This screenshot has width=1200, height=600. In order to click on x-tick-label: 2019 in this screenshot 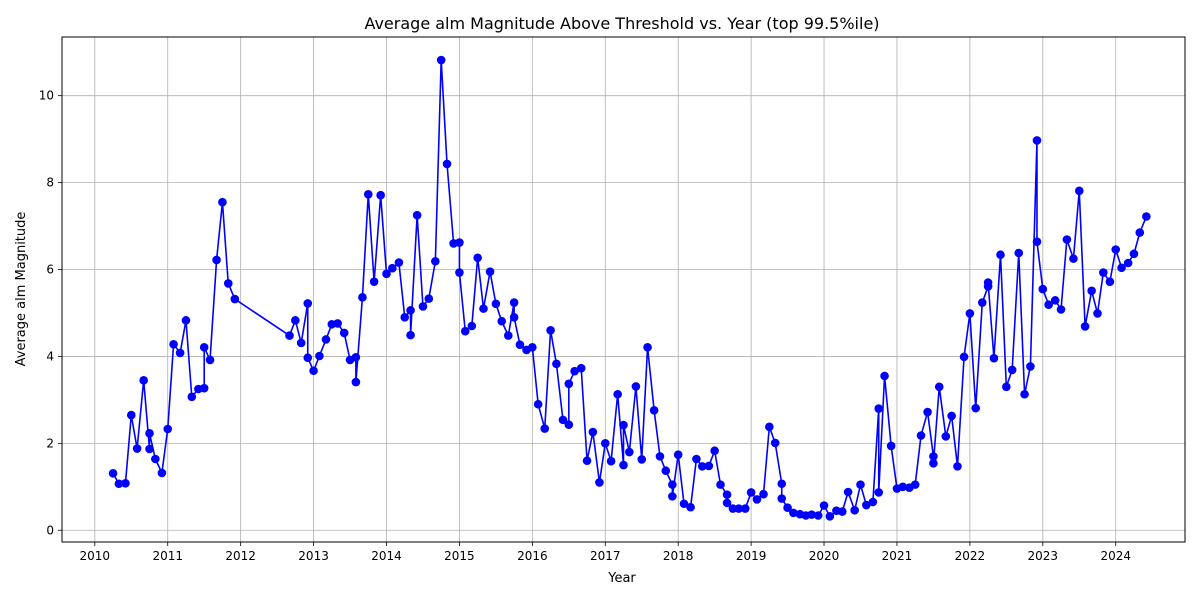, I will do `click(751, 556)`.